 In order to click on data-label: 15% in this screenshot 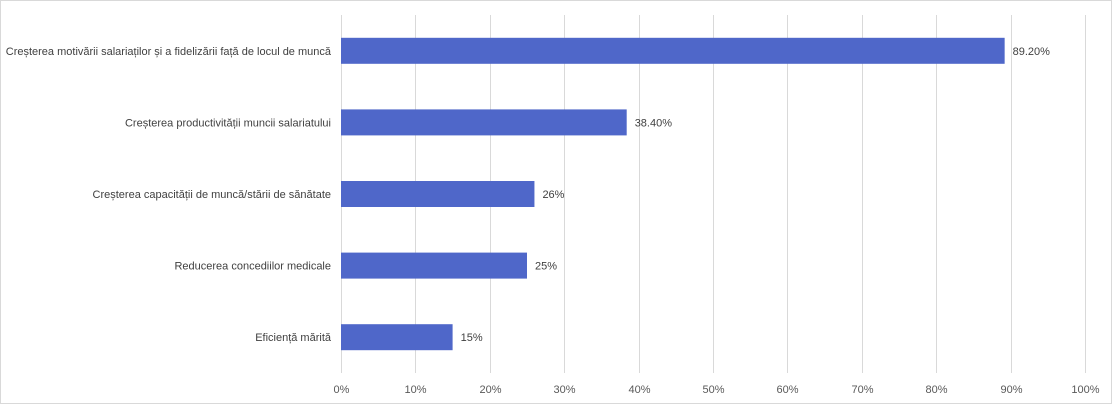, I will do `click(472, 338)`.